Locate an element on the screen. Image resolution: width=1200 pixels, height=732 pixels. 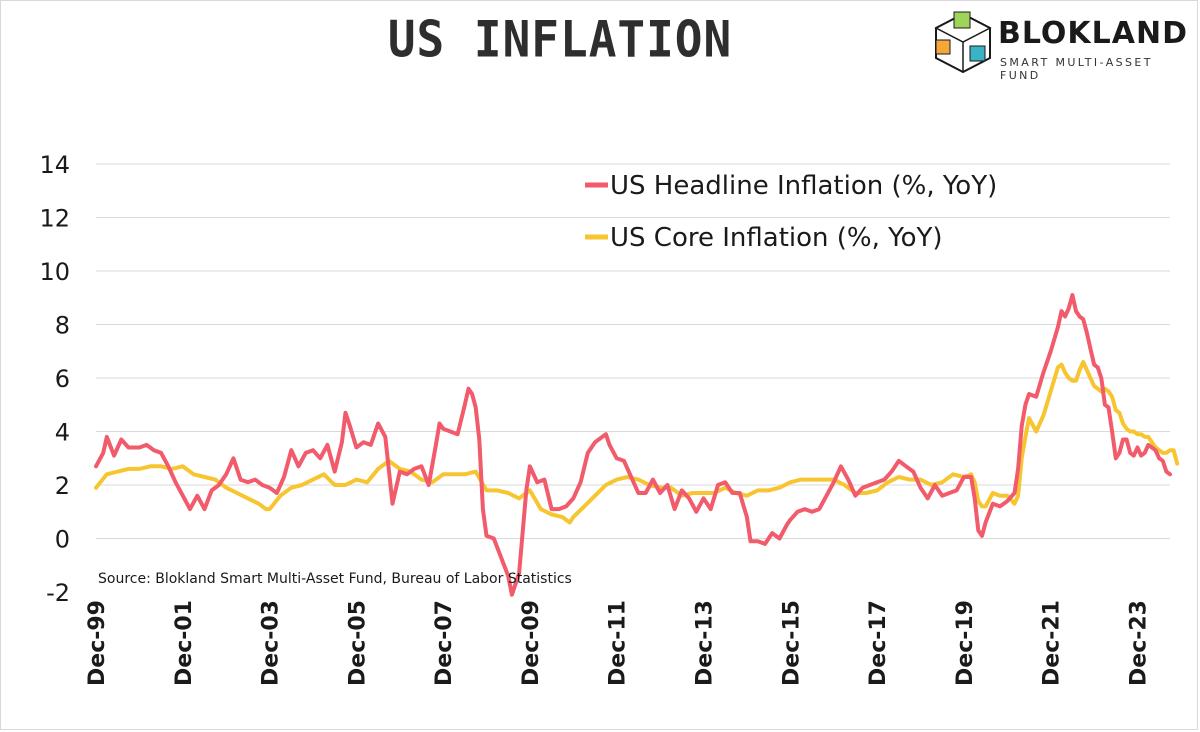
x-tick-label: Dec-17 is located at coordinates (878, 643).